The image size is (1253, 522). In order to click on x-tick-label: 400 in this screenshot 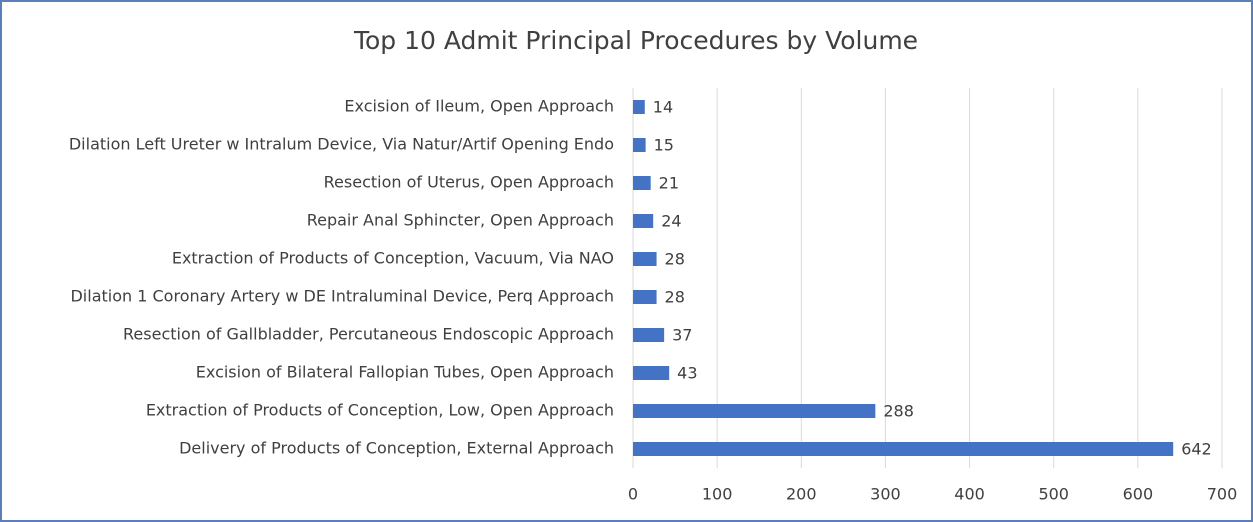, I will do `click(969, 494)`.